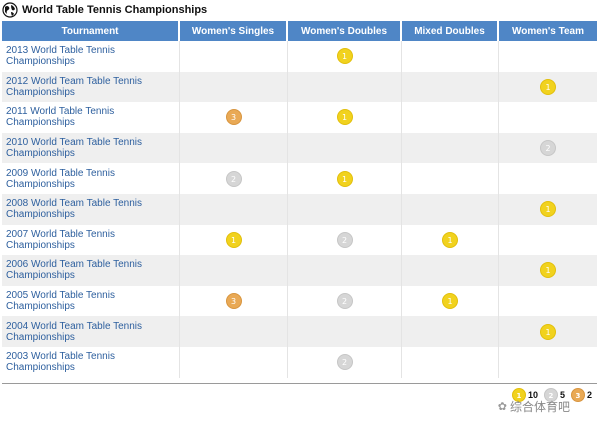 Image resolution: width=600 pixels, height=426 pixels. What do you see at coordinates (300, 10) in the screenshot?
I see `title-bar: World Table Tennis Championships` at bounding box center [300, 10].